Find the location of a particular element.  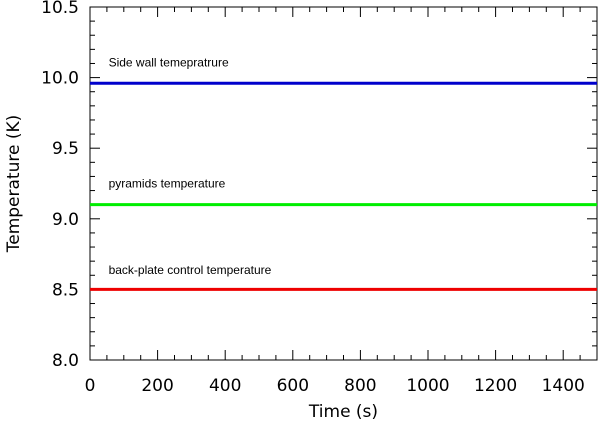

y-tick-label: 10.0 is located at coordinates (60, 79).